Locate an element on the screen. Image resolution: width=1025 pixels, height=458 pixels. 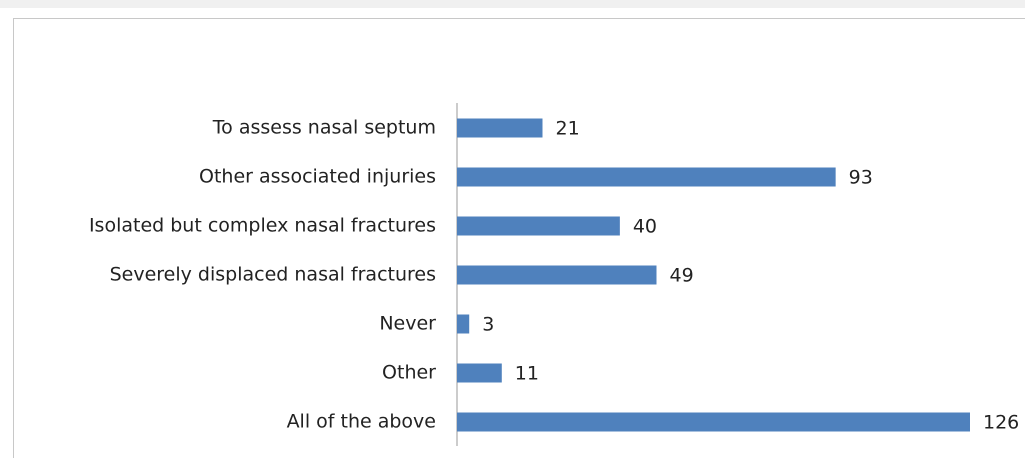
category-label: Other associated injuries is located at coordinates (317, 177).